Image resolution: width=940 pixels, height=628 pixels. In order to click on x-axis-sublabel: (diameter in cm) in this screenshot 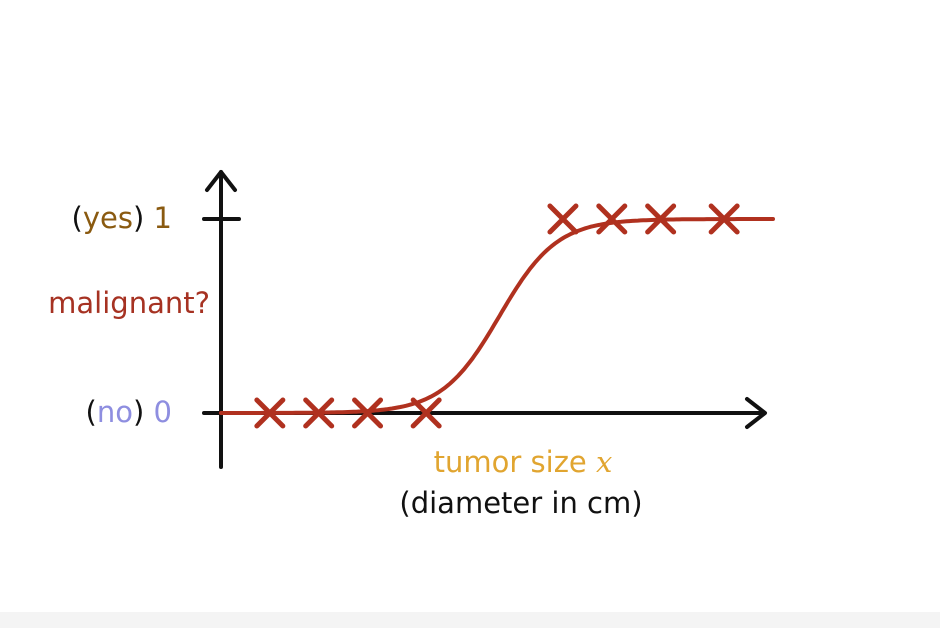, I will do `click(520, 503)`.